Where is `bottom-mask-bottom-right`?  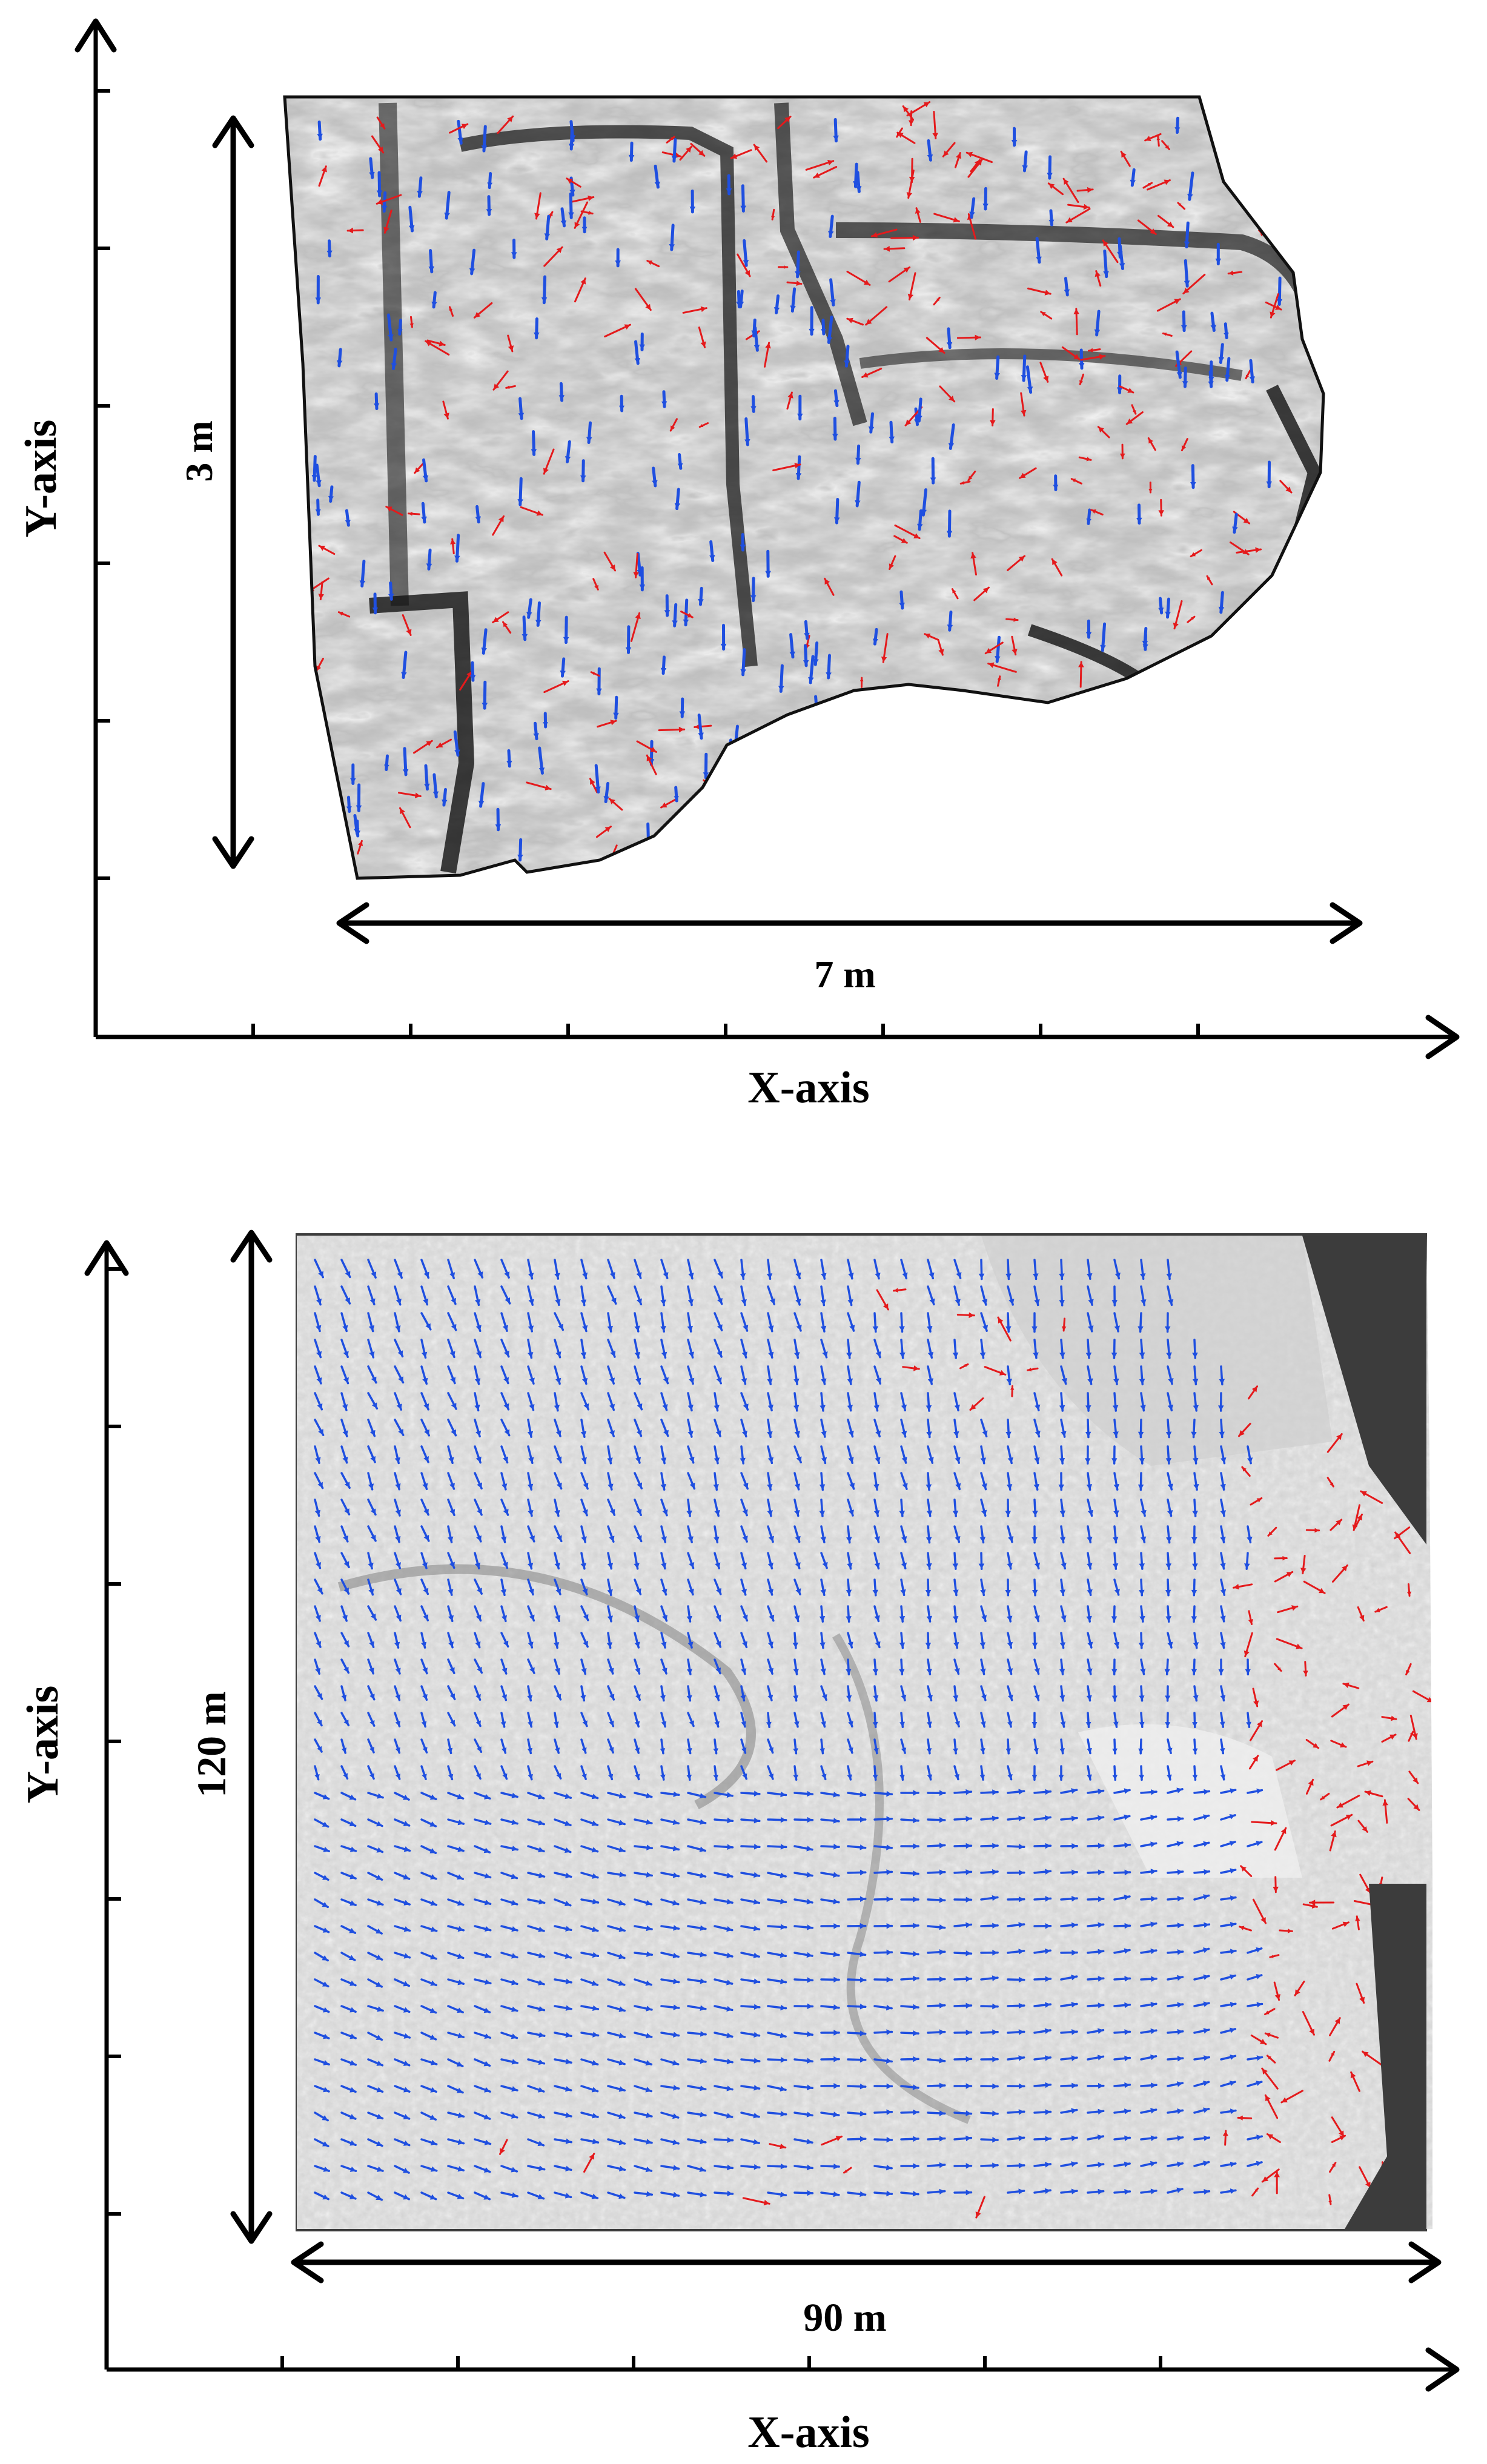
bottom-mask-bottom-right is located at coordinates (1385, 2056).